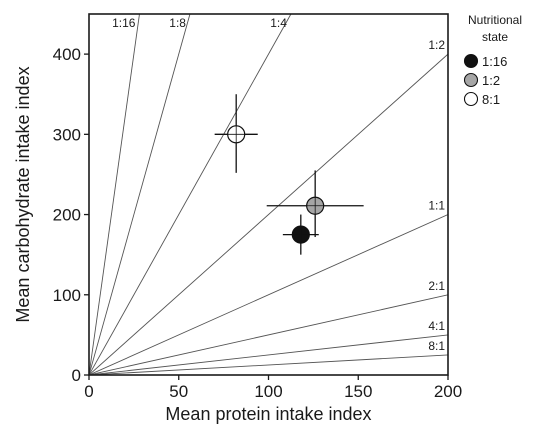 The width and height of the screenshot is (542, 431). I want to click on ratio-label-1-2: 1:2, so click(436, 45).